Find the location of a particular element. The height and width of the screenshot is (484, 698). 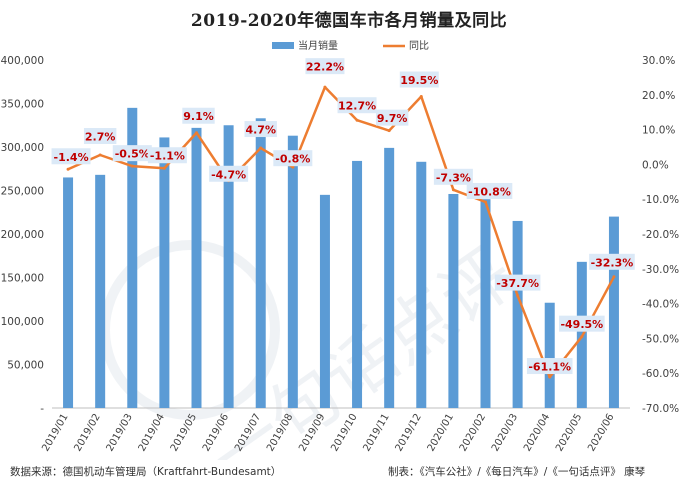

x-tick-label: 2019/05 is located at coordinates (184, 432).